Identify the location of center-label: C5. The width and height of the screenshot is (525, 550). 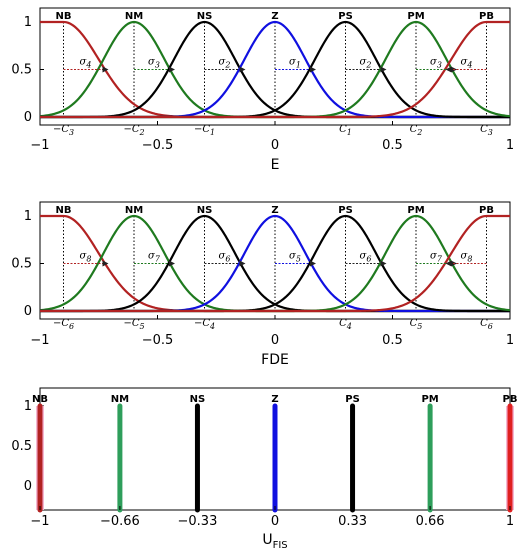
(416, 324).